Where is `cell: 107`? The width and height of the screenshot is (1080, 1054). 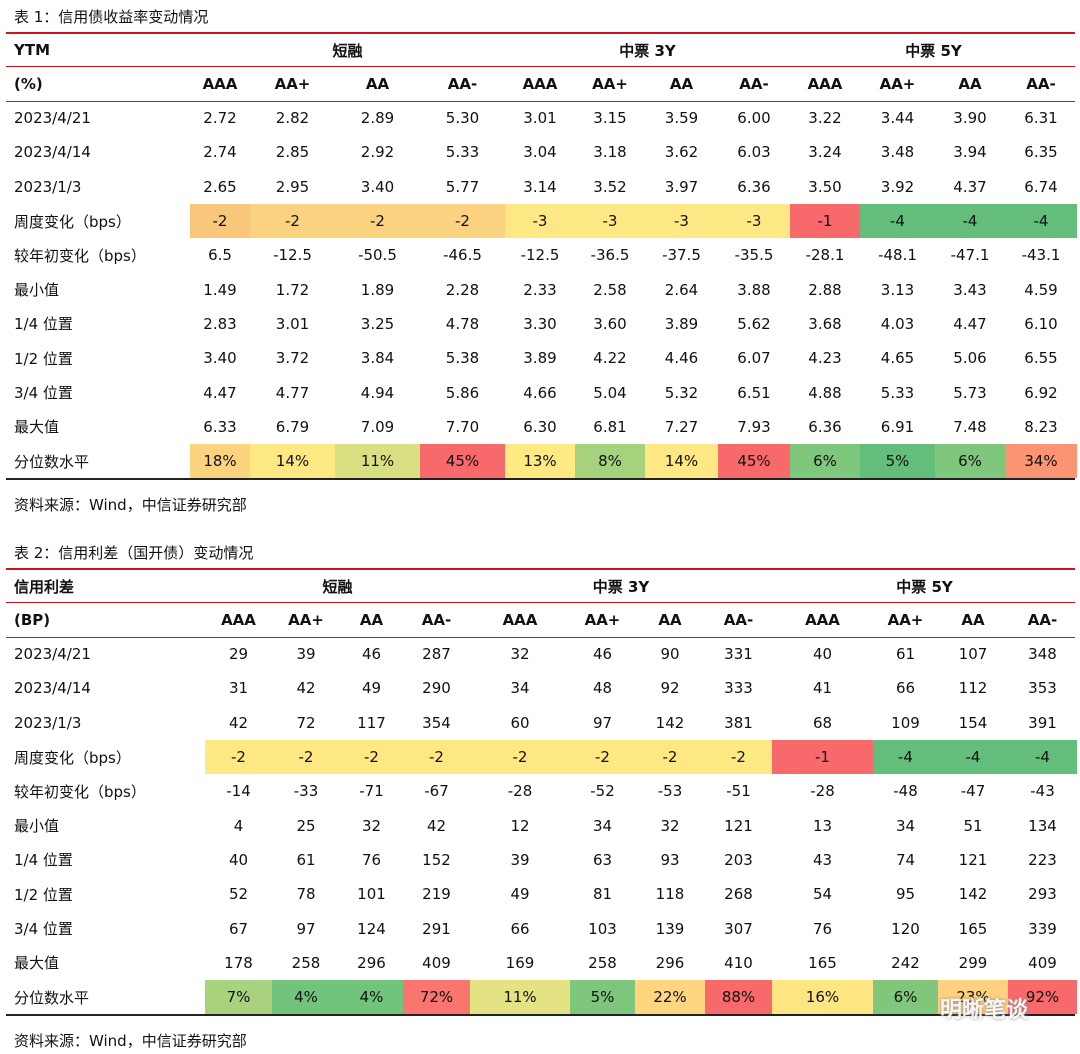
cell: 107 is located at coordinates (973, 654).